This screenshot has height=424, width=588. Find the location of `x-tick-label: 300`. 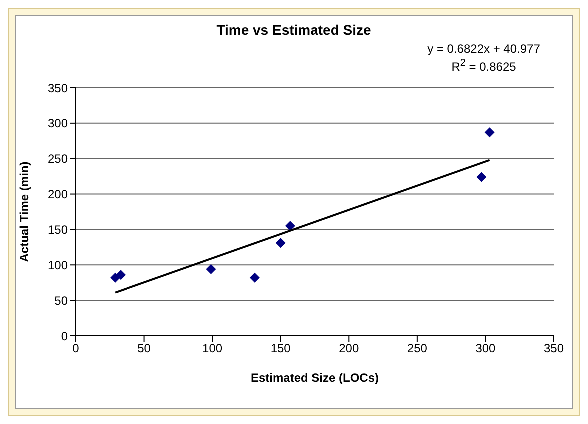

x-tick-label: 300 is located at coordinates (486, 349).